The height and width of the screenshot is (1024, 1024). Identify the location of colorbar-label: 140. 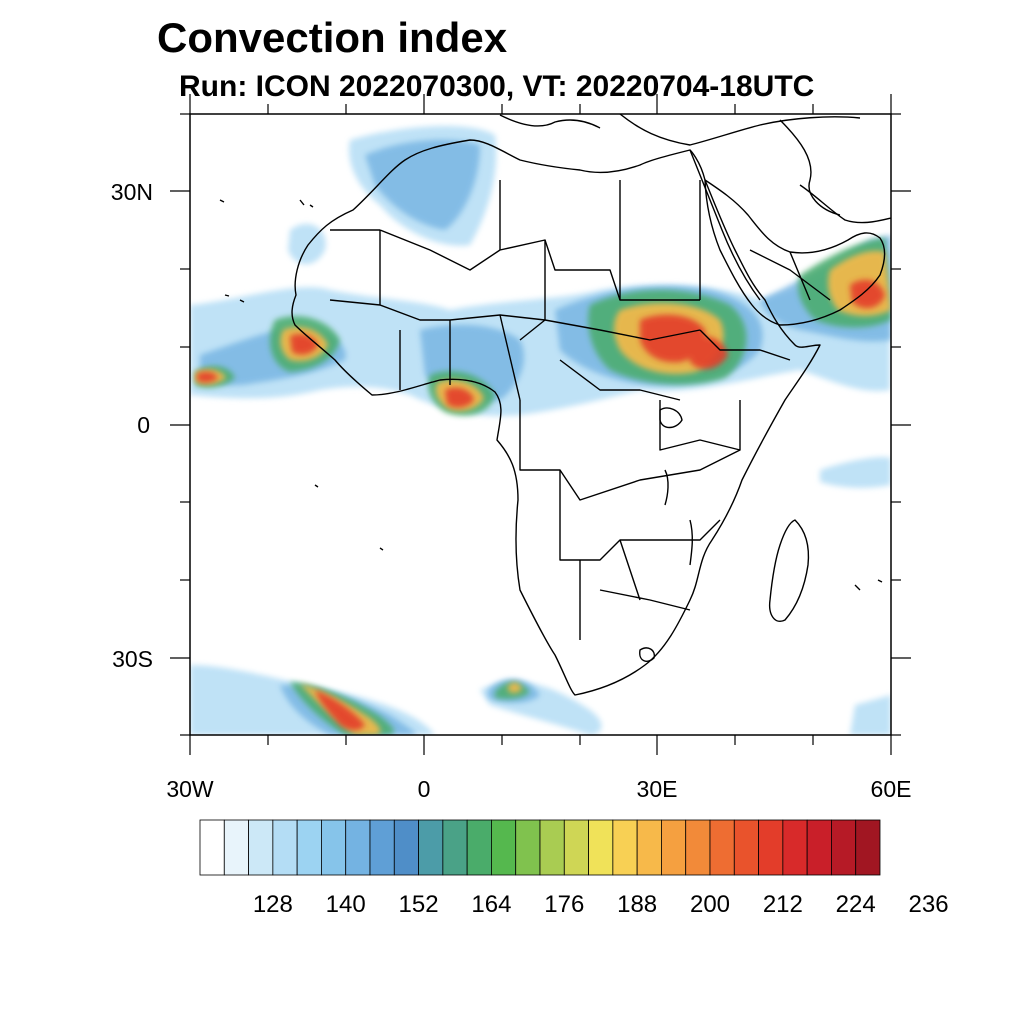
(346, 904).